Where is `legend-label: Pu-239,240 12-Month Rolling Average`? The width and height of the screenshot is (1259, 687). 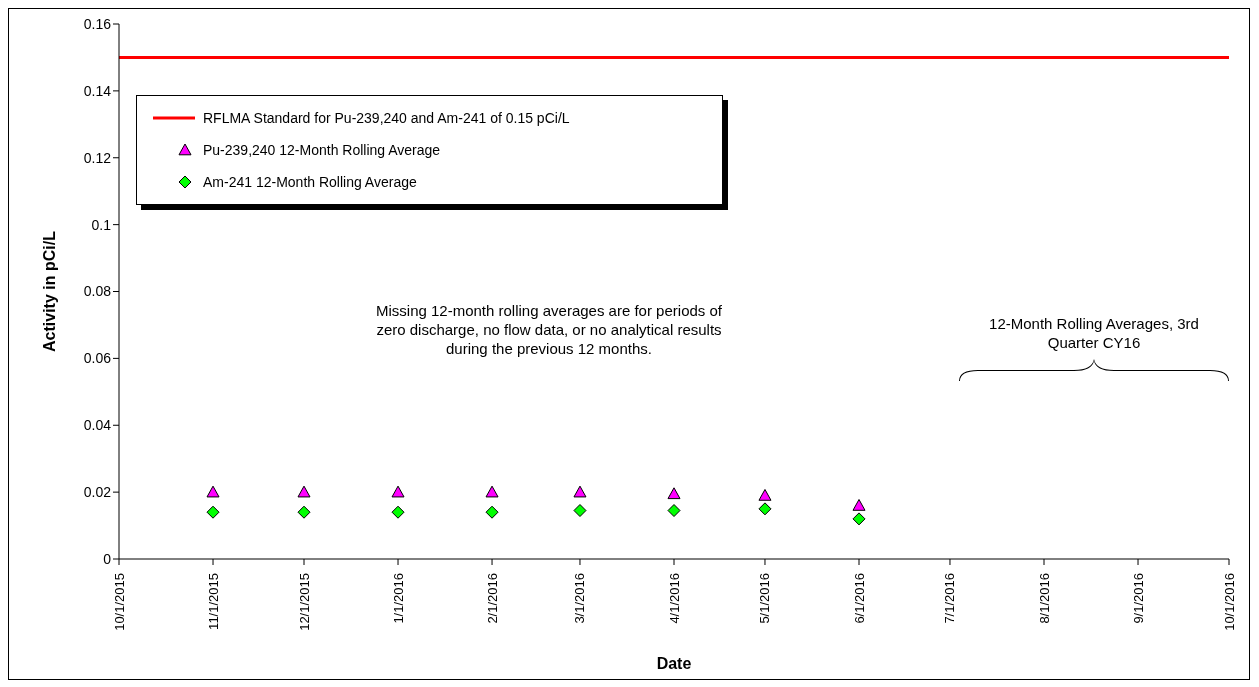
legend-label: Pu-239,240 12-Month Rolling Average is located at coordinates (322, 150).